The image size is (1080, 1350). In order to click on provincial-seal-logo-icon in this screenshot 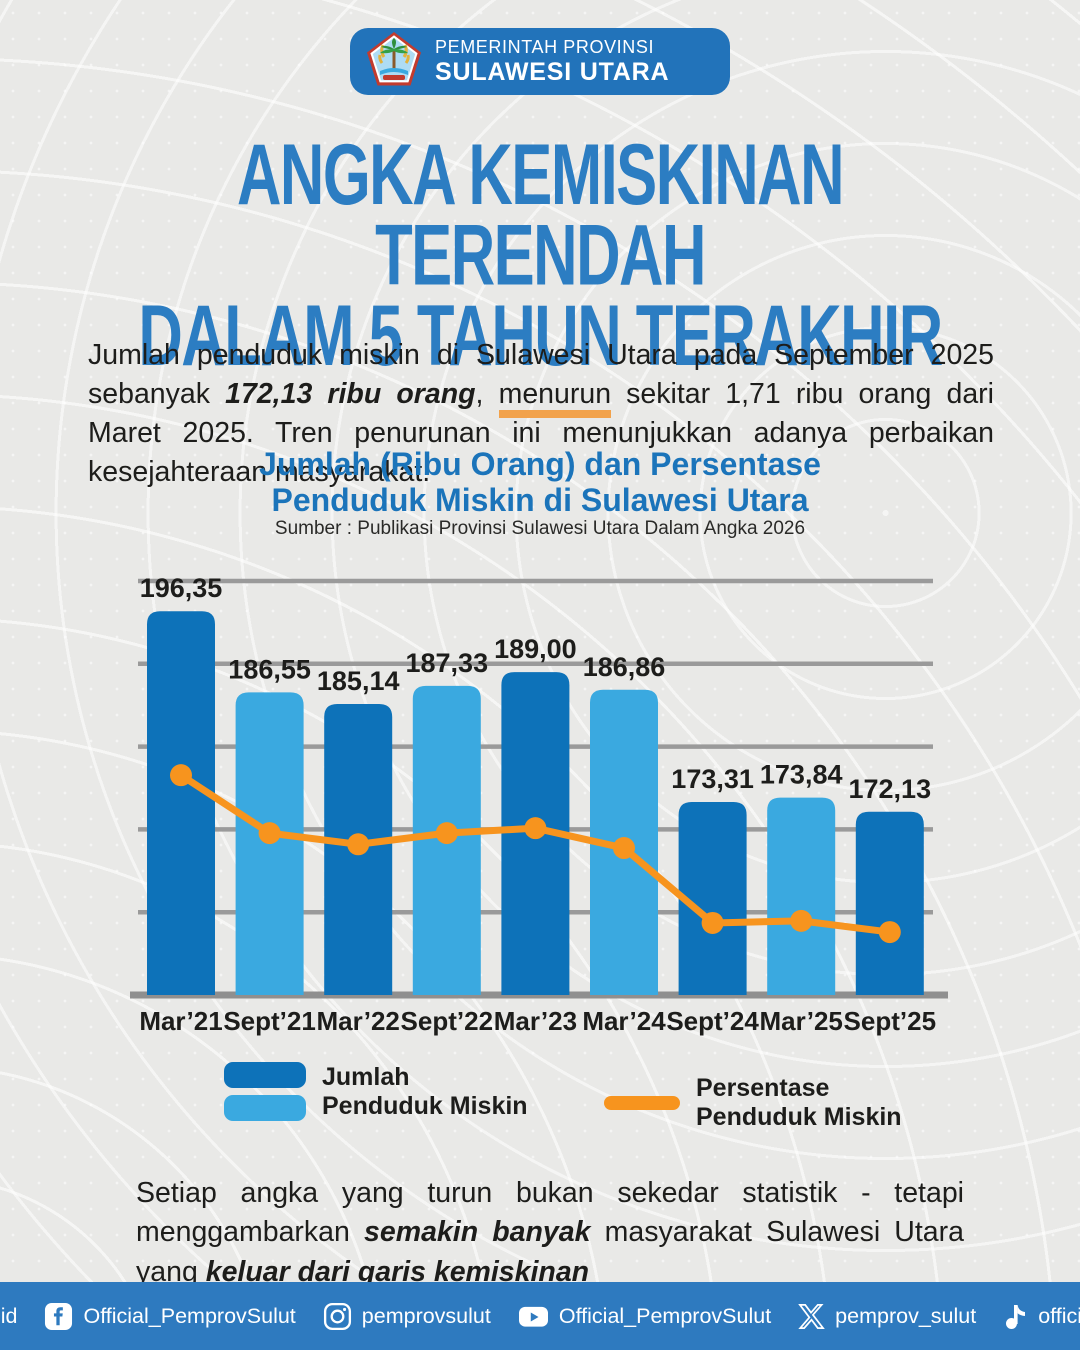, I will do `click(394, 61)`.